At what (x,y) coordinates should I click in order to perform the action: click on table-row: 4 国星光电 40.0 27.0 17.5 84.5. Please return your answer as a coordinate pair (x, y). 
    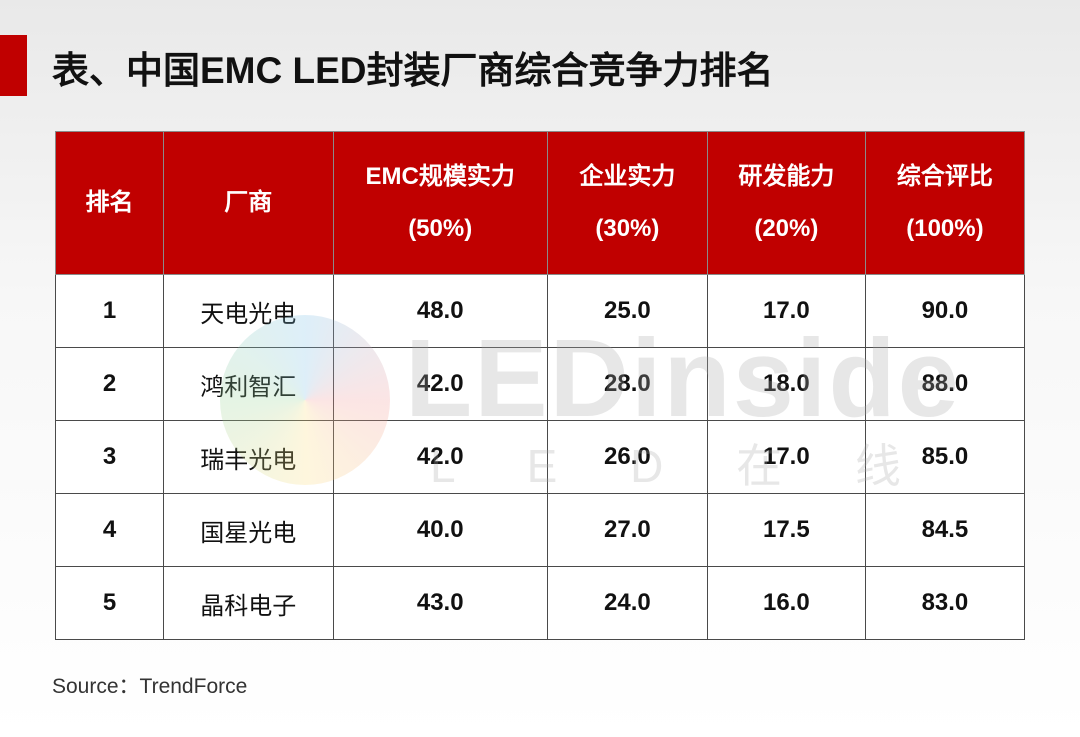
    Looking at the image, I should click on (540, 530).